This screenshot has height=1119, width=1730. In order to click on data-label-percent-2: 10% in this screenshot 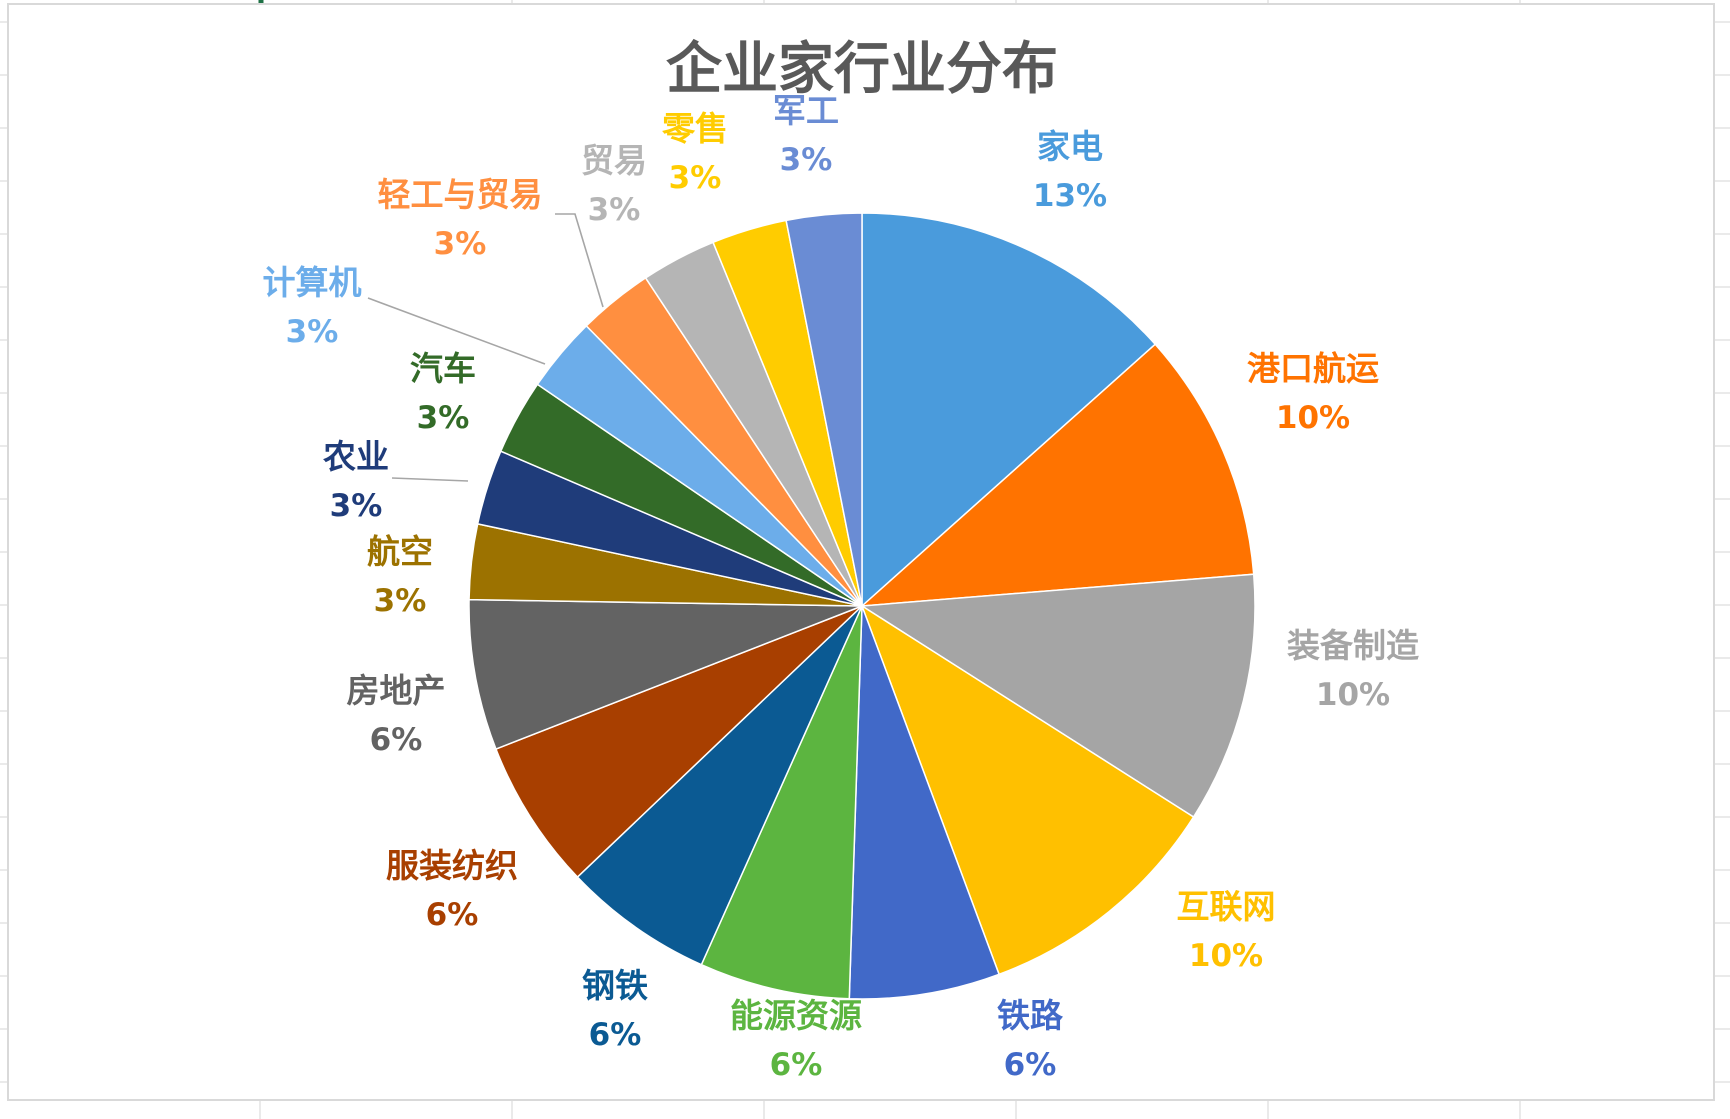, I will do `click(1313, 418)`.